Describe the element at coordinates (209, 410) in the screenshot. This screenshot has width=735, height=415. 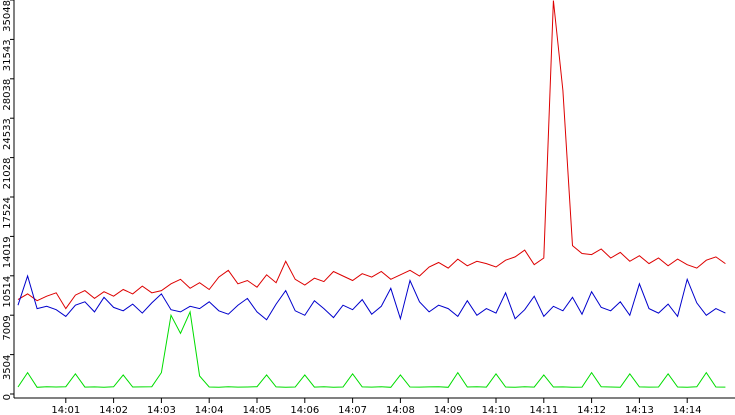
I see `x-tick-label: 14:04` at that location.